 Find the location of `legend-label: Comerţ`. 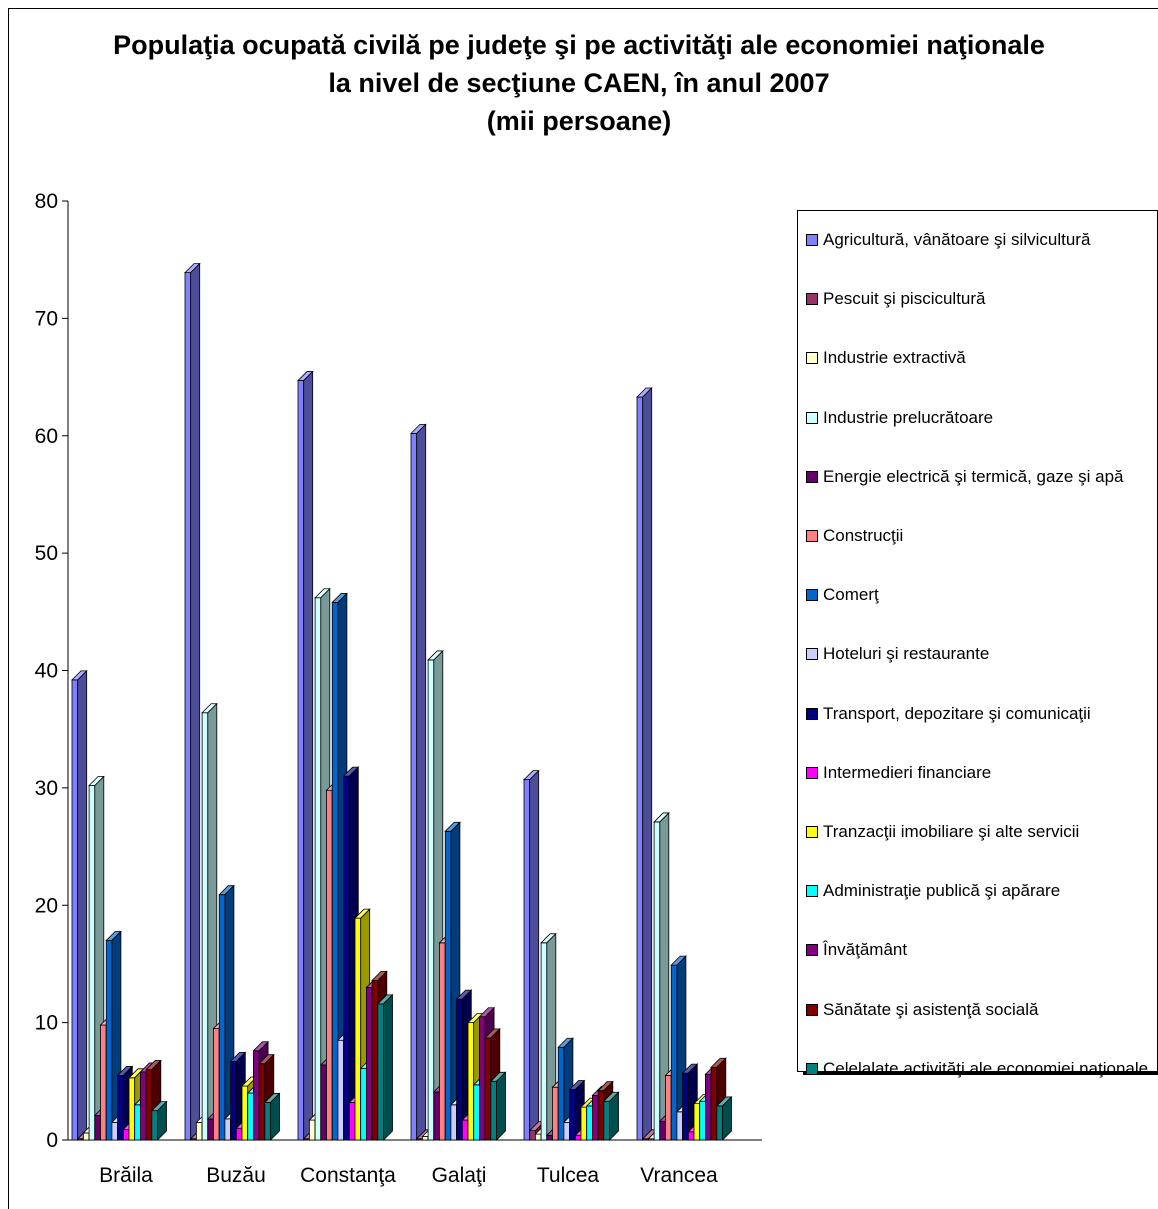

legend-label: Comerţ is located at coordinates (851, 595).